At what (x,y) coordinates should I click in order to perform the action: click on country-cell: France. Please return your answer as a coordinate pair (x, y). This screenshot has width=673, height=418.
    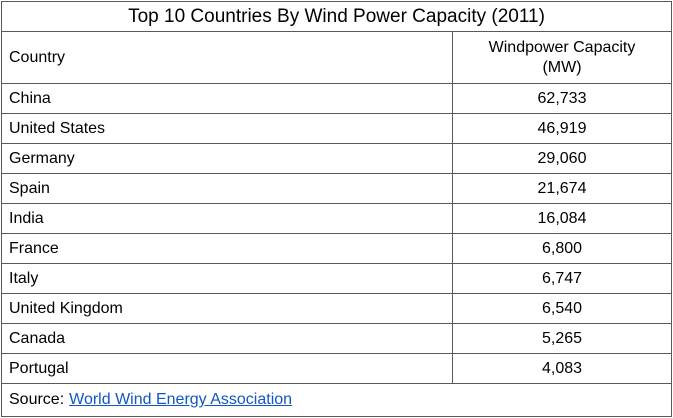
    Looking at the image, I should click on (227, 248).